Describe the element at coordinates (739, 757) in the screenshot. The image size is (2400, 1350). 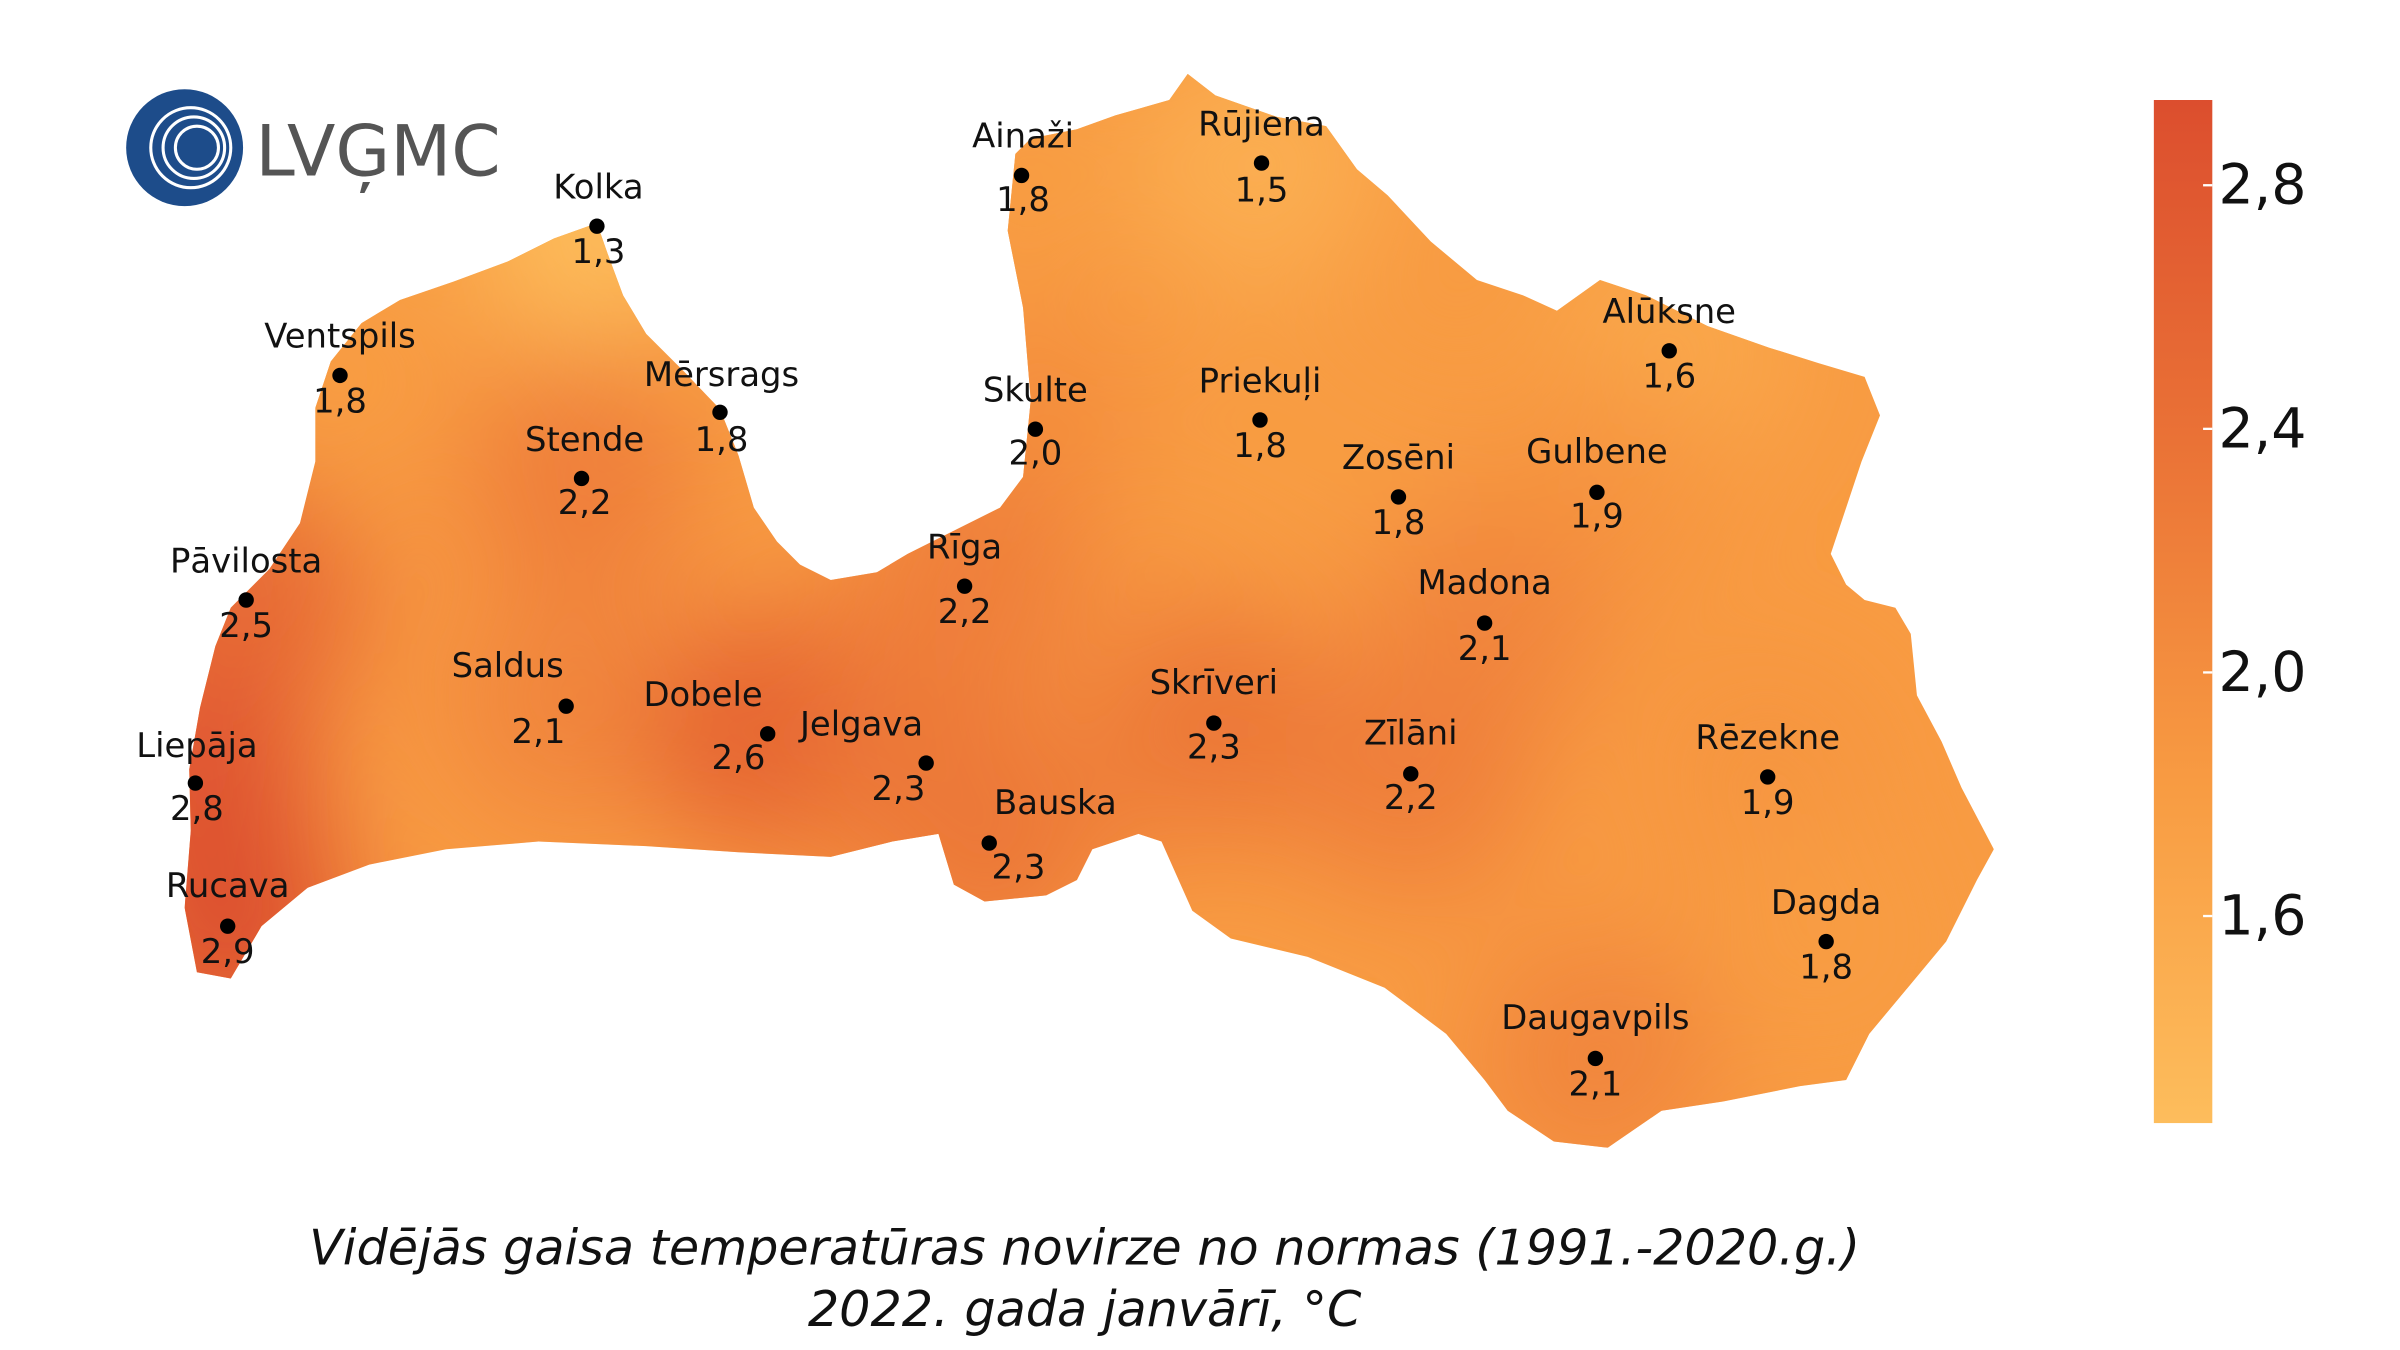
I see `station-value: 2,6` at that location.